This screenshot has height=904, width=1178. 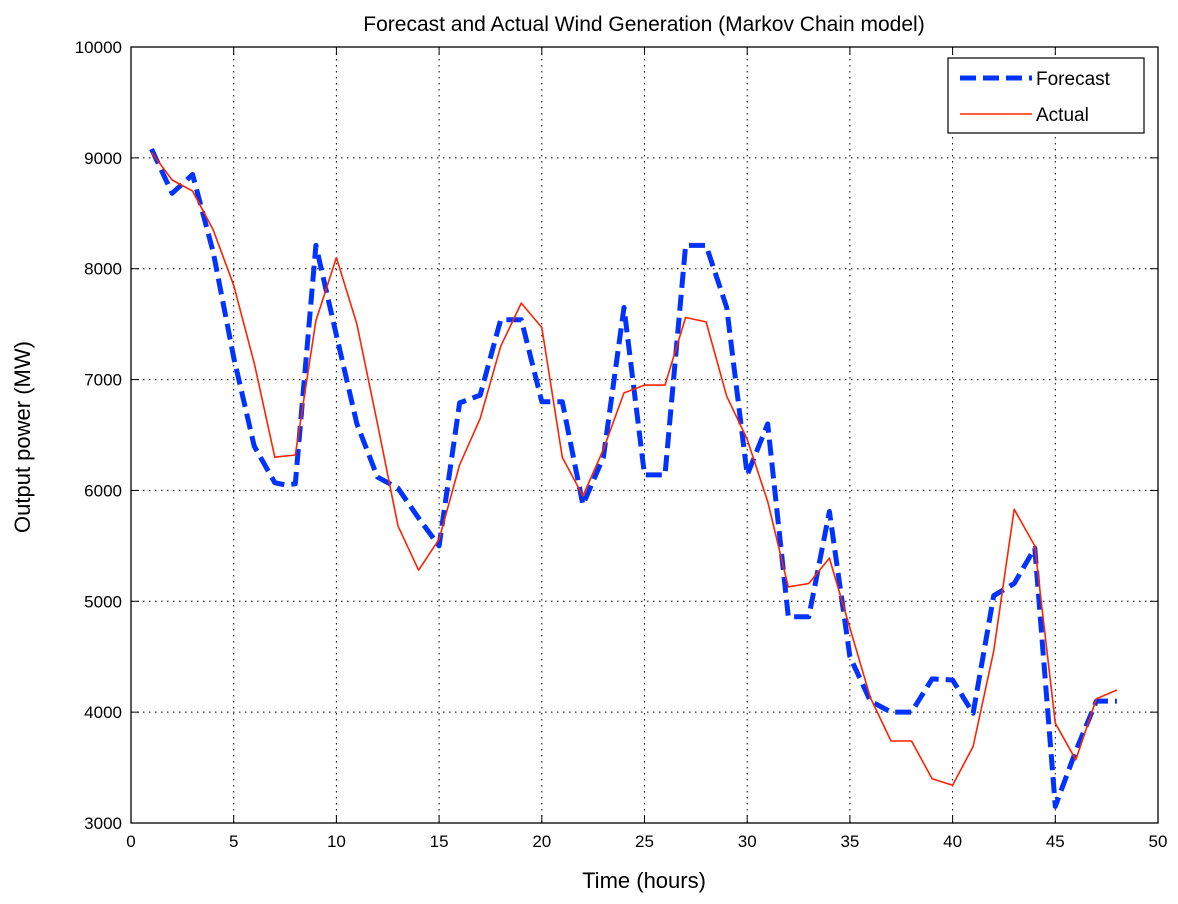 I want to click on x-tick-label: 5, so click(x=233, y=841).